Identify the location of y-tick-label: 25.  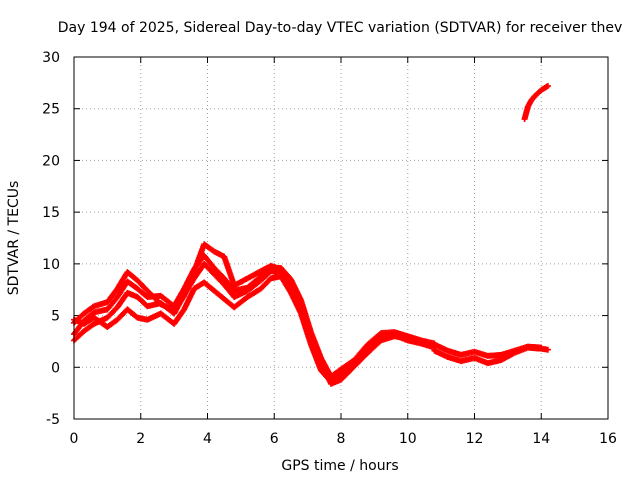
(51, 110).